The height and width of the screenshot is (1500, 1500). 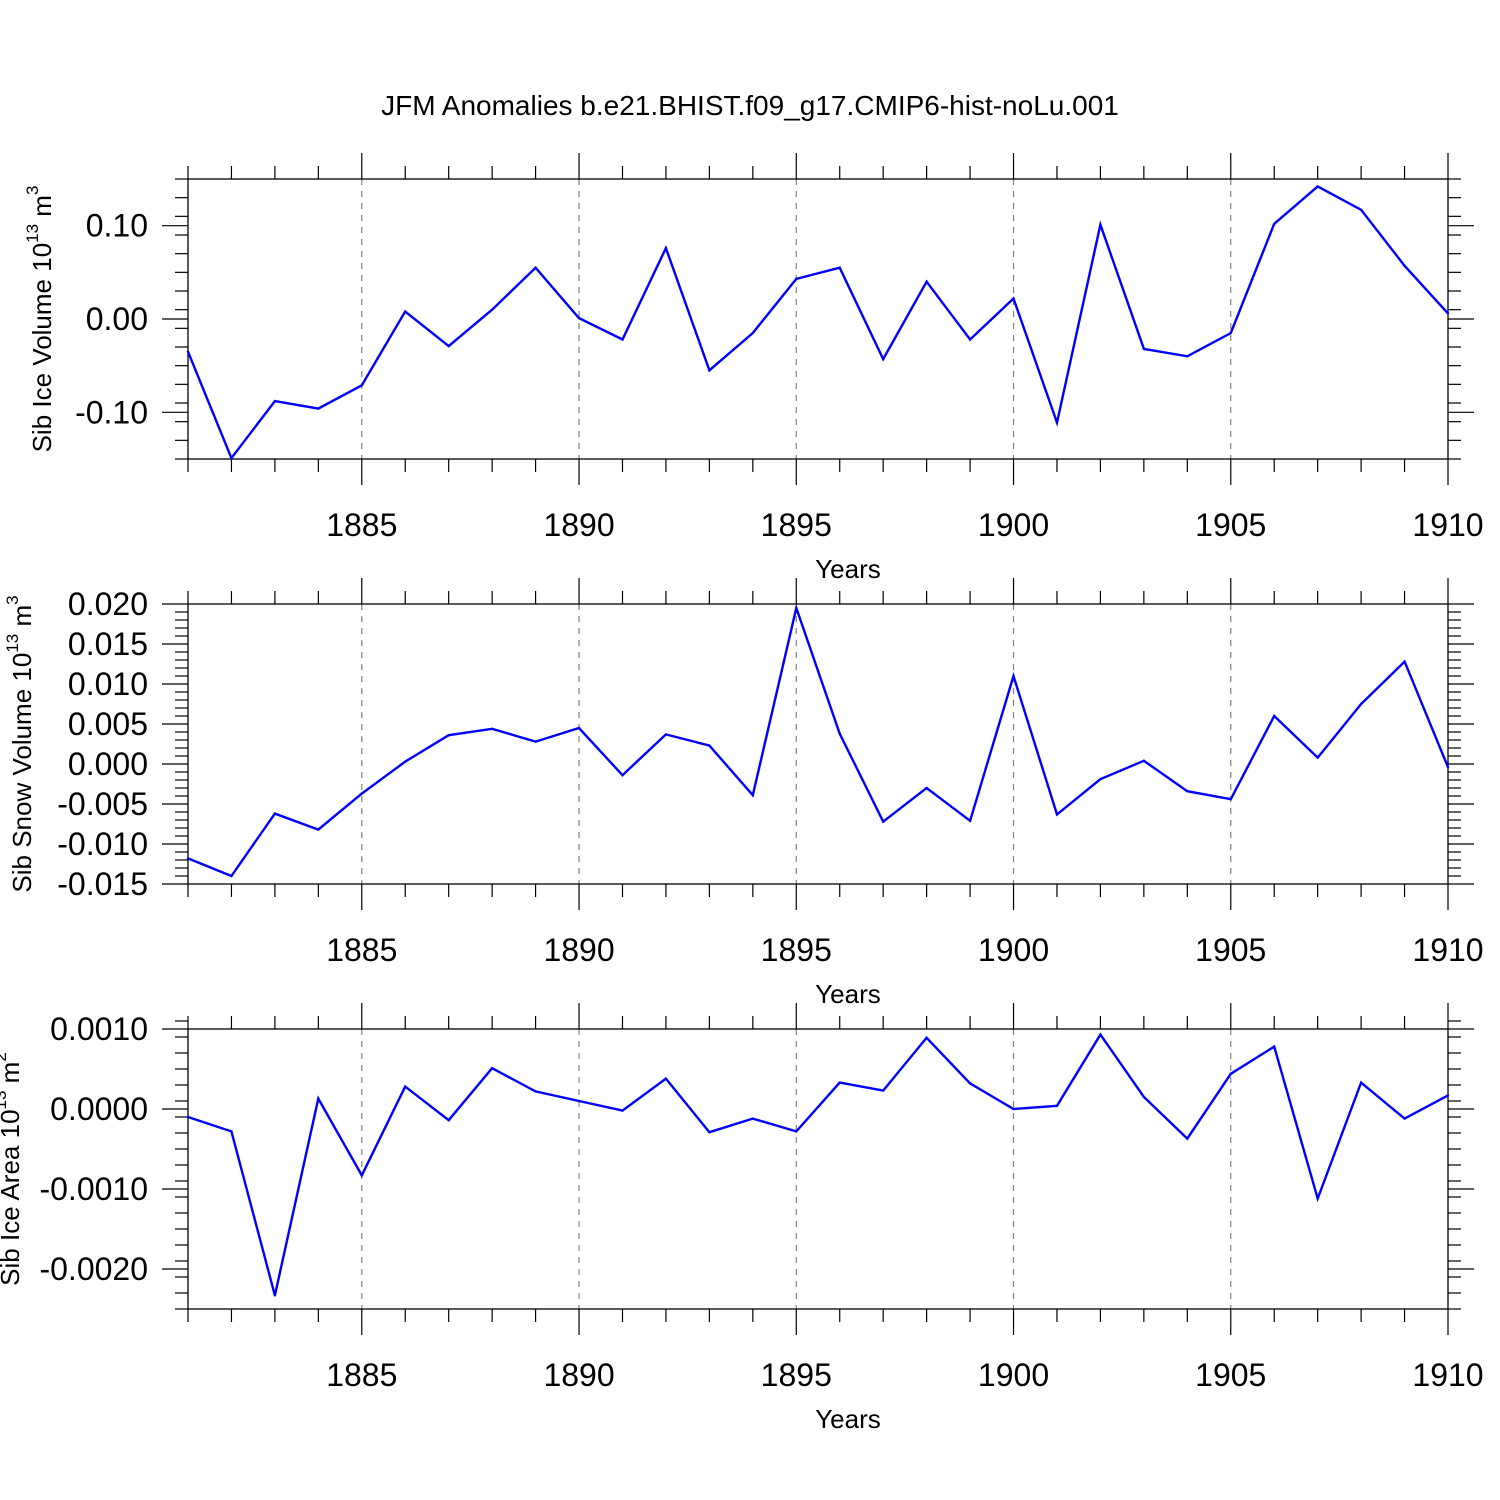 What do you see at coordinates (102, 884) in the screenshot?
I see `y-tick-label: -0.015` at bounding box center [102, 884].